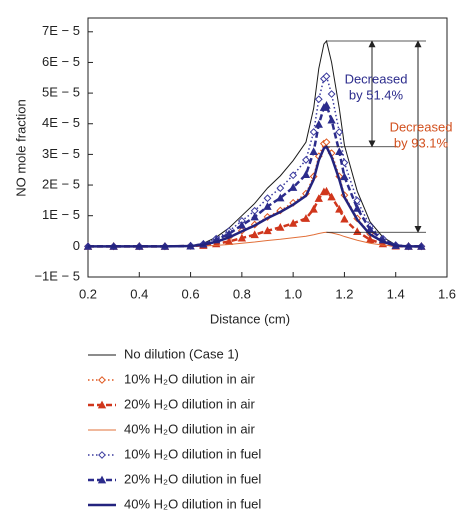 The image size is (474, 527). I want to click on legend-label: No dilution (Case 1), so click(181, 353).